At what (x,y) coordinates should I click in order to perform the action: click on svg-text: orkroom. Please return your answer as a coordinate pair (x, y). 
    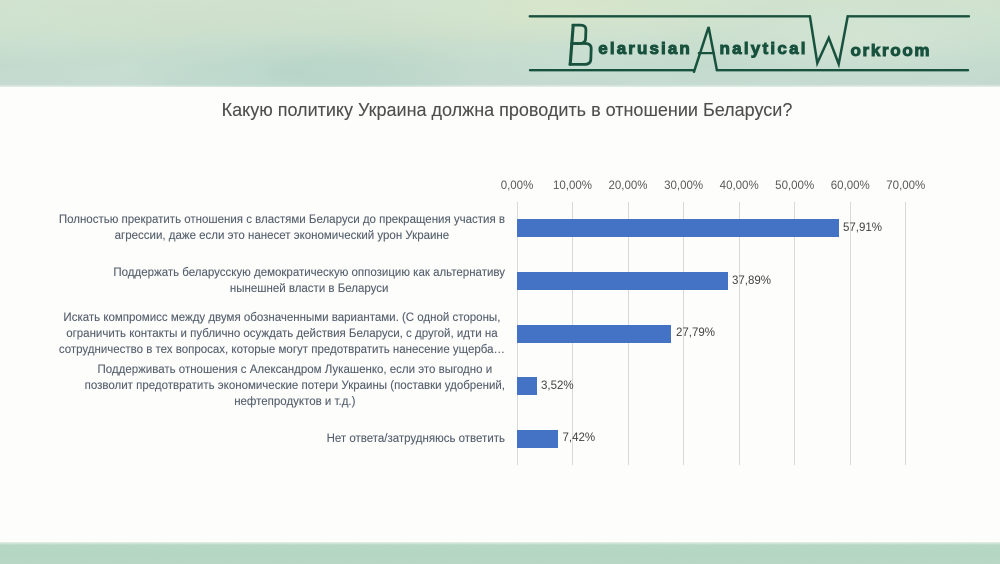
    Looking at the image, I should click on (890, 50).